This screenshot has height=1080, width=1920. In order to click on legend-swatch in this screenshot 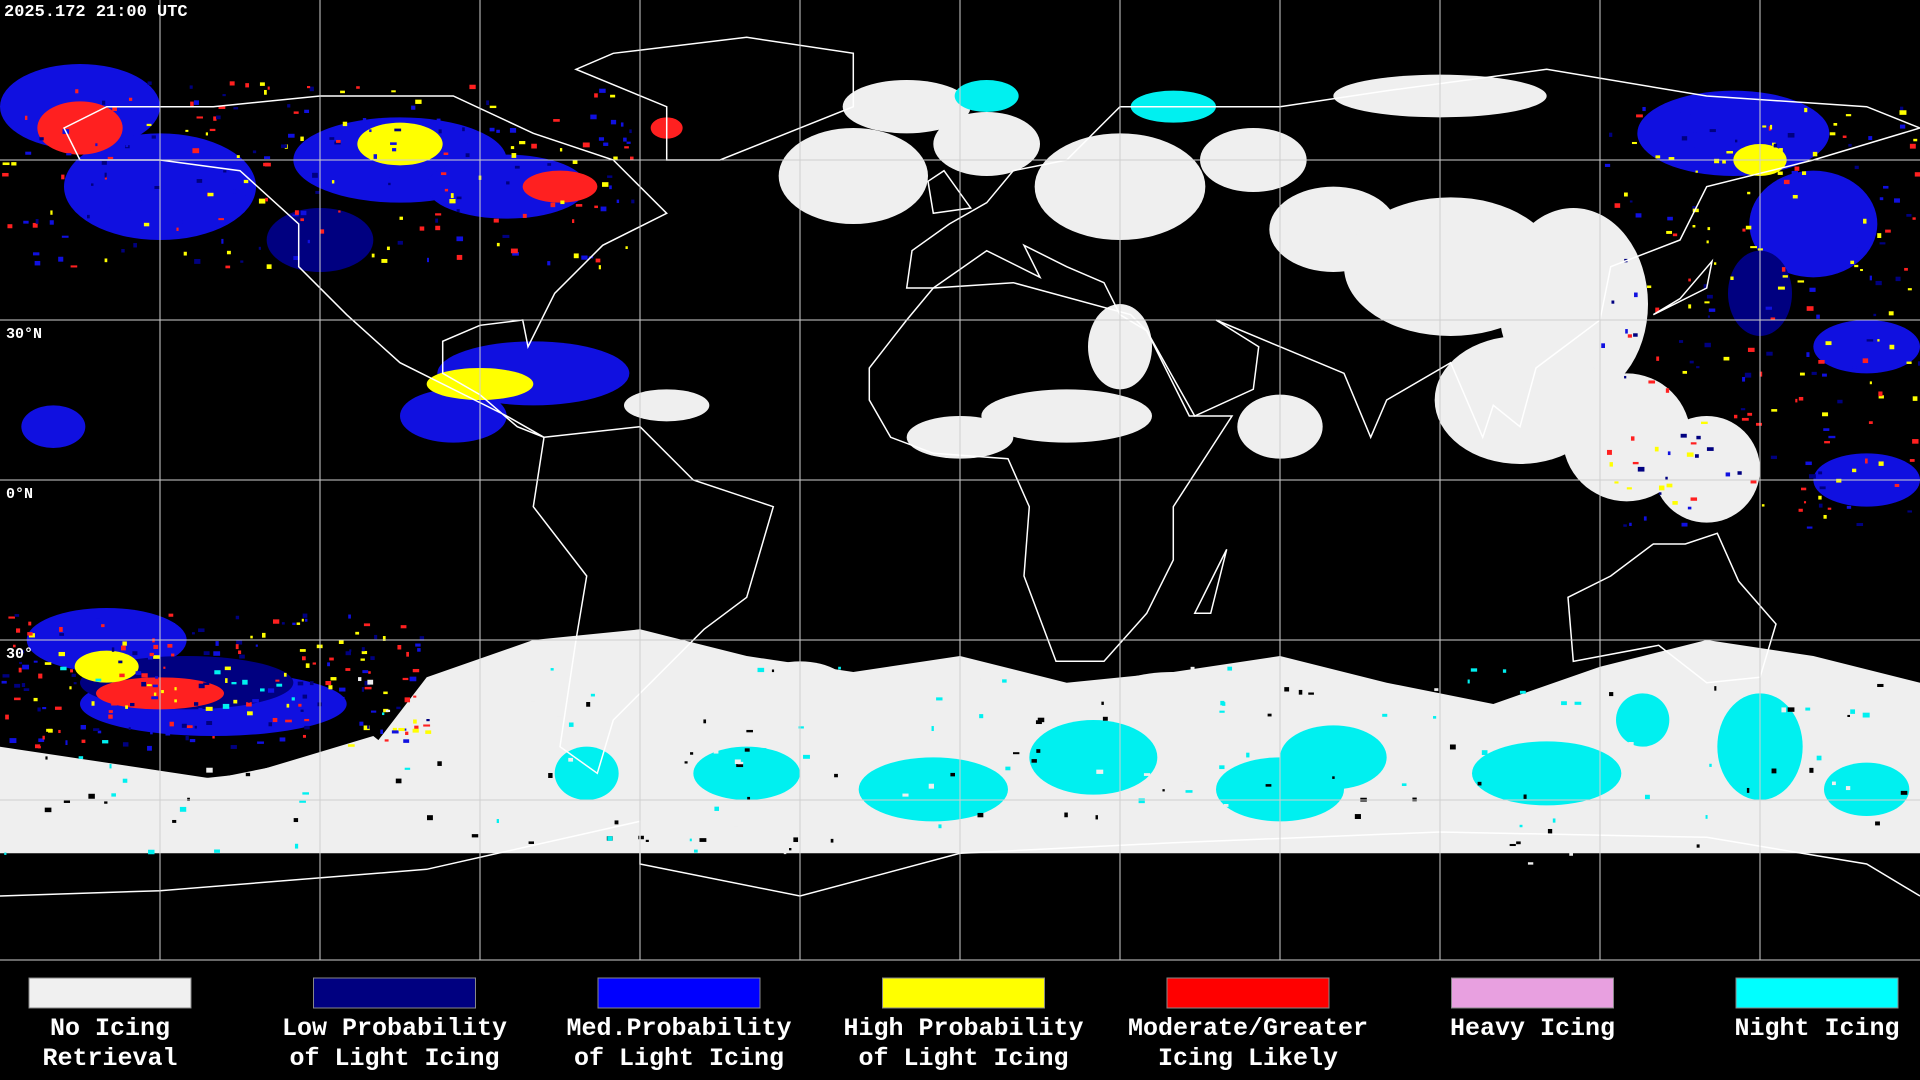, I will do `click(1248, 993)`.